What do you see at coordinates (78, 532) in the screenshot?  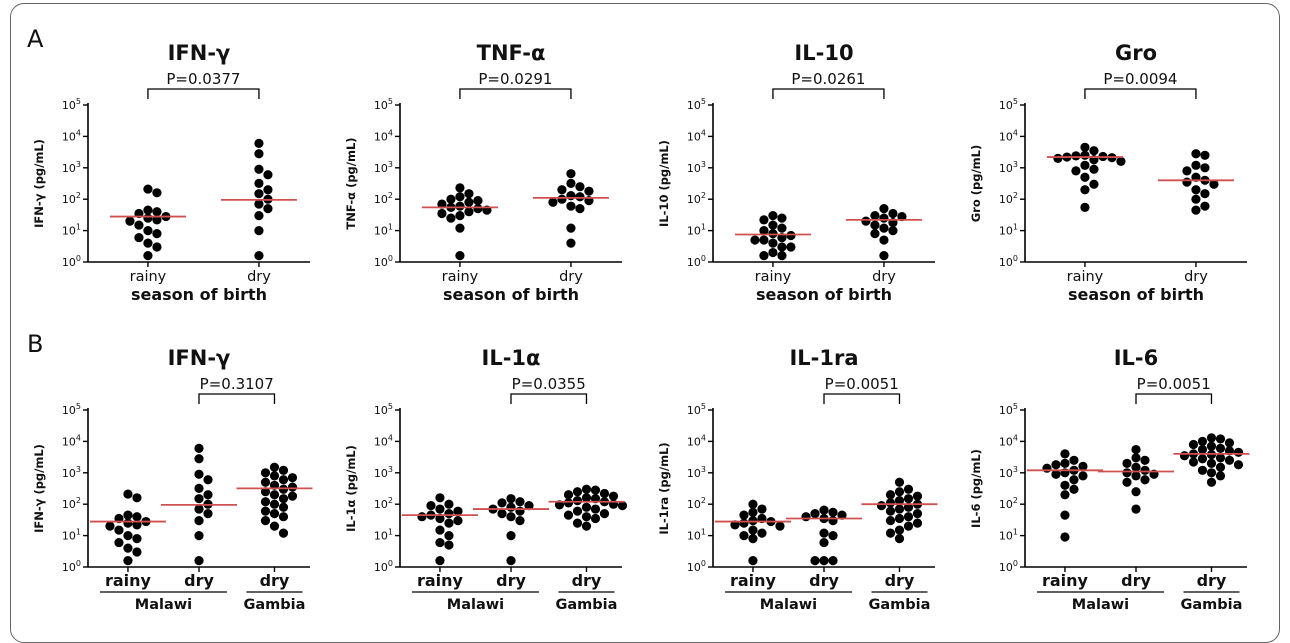 I see `y-tick-exponent: 1` at bounding box center [78, 532].